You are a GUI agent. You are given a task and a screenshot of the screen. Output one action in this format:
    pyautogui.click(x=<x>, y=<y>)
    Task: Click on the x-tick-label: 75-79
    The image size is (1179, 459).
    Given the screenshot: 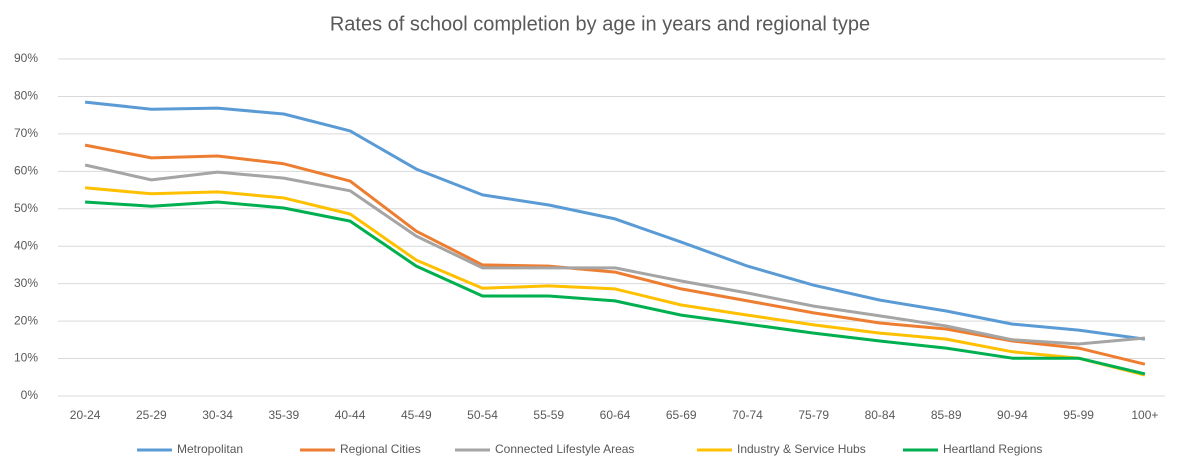 What is the action you would take?
    pyautogui.click(x=813, y=415)
    